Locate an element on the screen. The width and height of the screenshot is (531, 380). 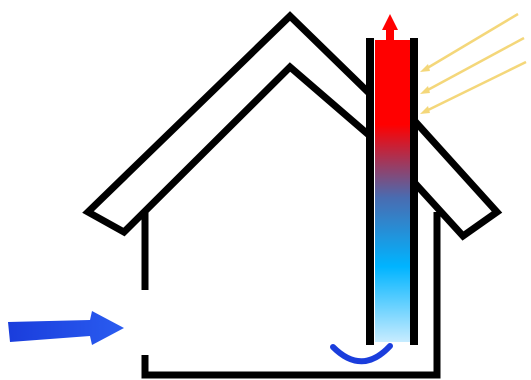
solar-chimney is located at coordinates (392, 191).